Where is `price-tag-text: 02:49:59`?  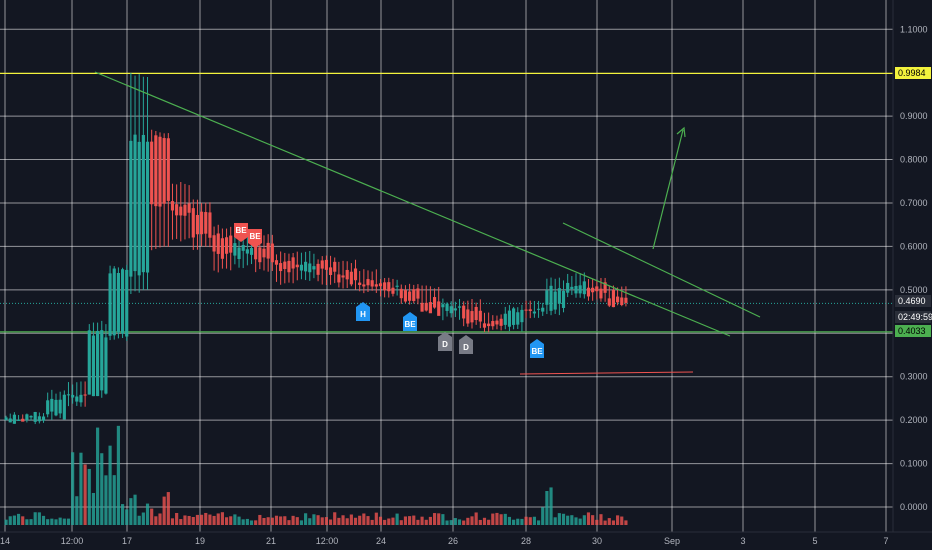
price-tag-text: 02:49:59 is located at coordinates (915, 317).